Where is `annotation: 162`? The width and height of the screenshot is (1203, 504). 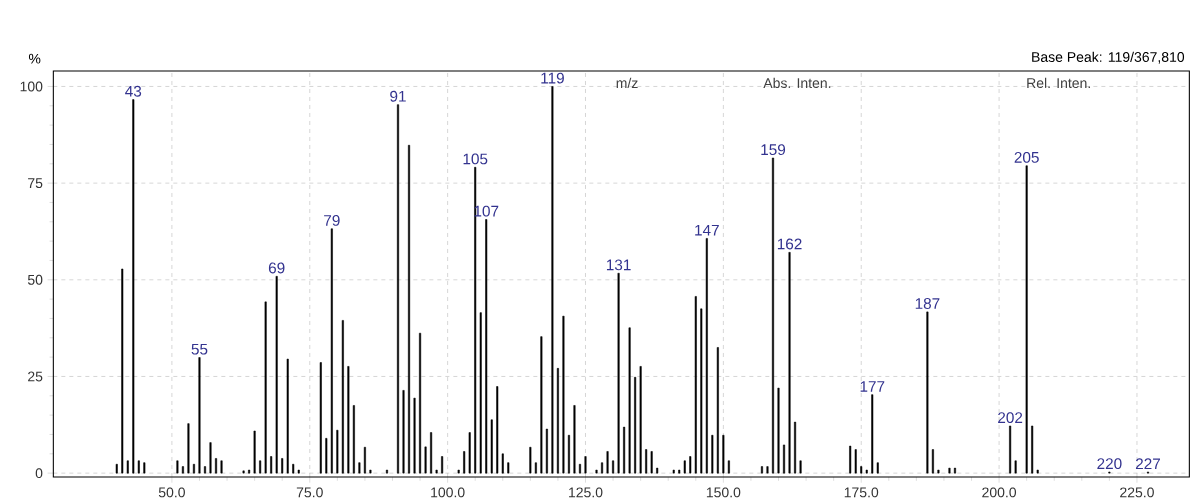 annotation: 162 is located at coordinates (789, 244).